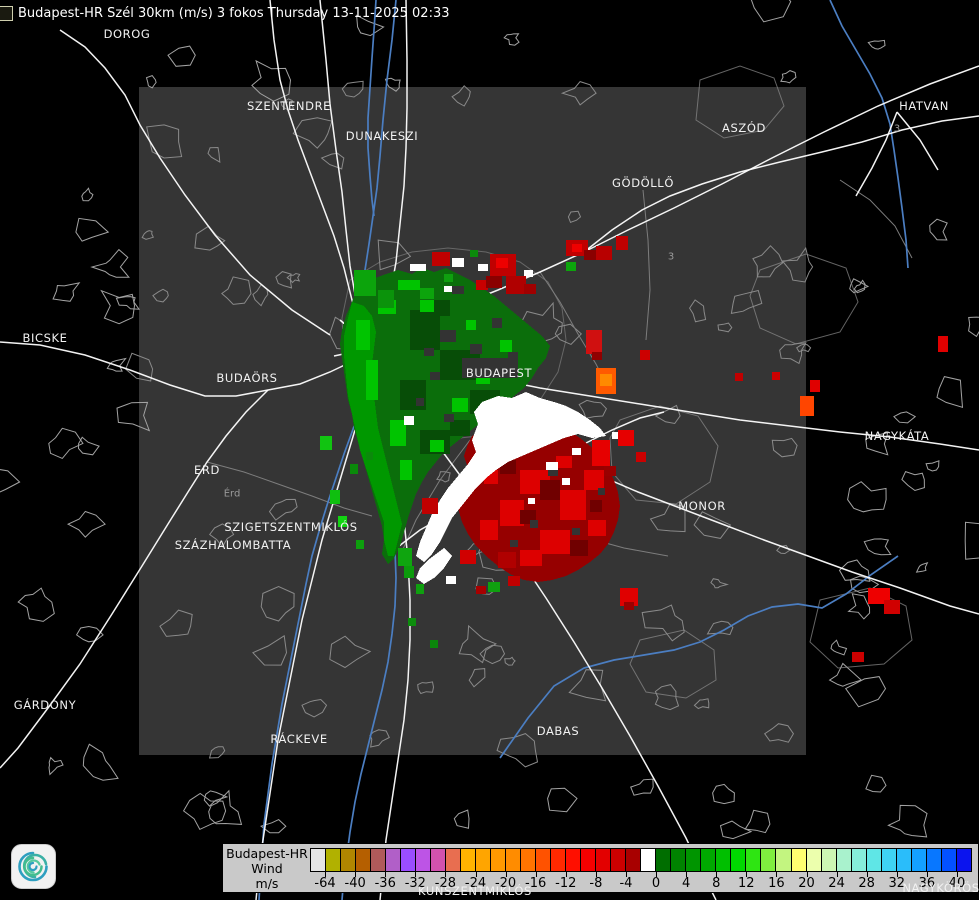 The height and width of the screenshot is (900, 979). What do you see at coordinates (373, 429) in the screenshot?
I see `wind-green-bright-band` at bounding box center [373, 429].